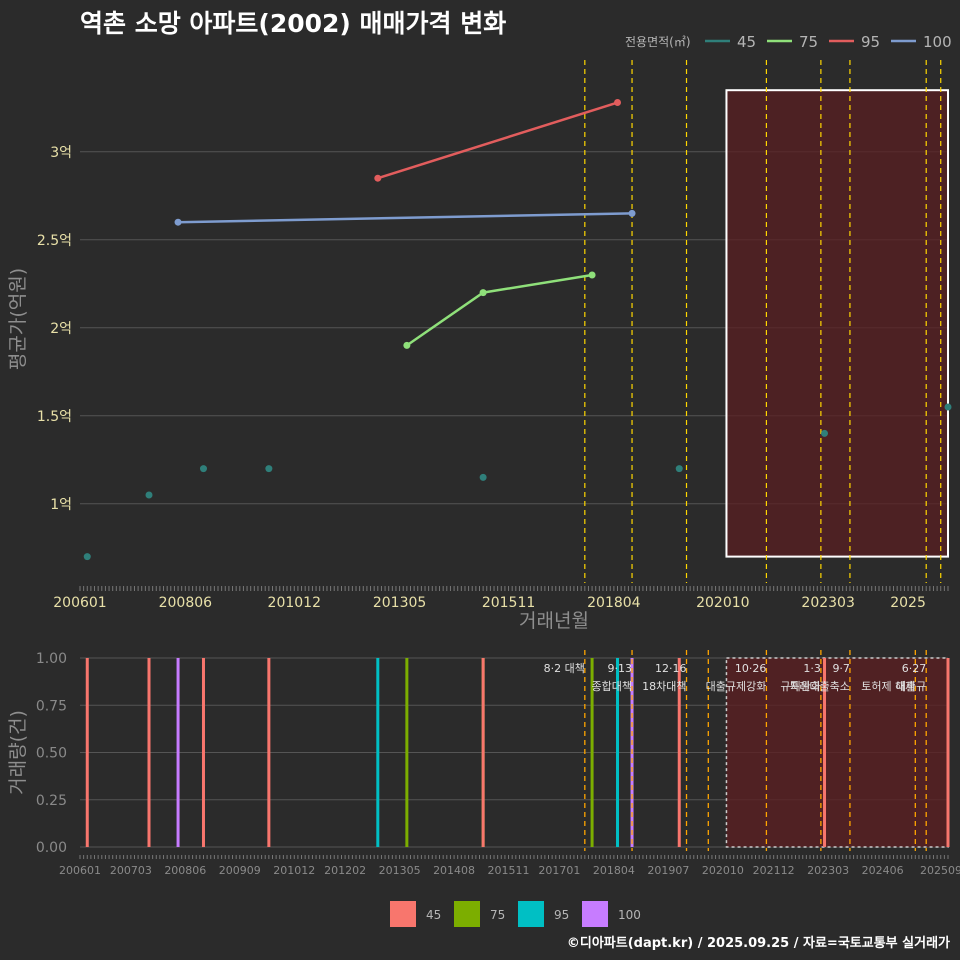 This screenshot has width=960, height=960. I want to click on legend-label-75: 75, so click(497, 915).